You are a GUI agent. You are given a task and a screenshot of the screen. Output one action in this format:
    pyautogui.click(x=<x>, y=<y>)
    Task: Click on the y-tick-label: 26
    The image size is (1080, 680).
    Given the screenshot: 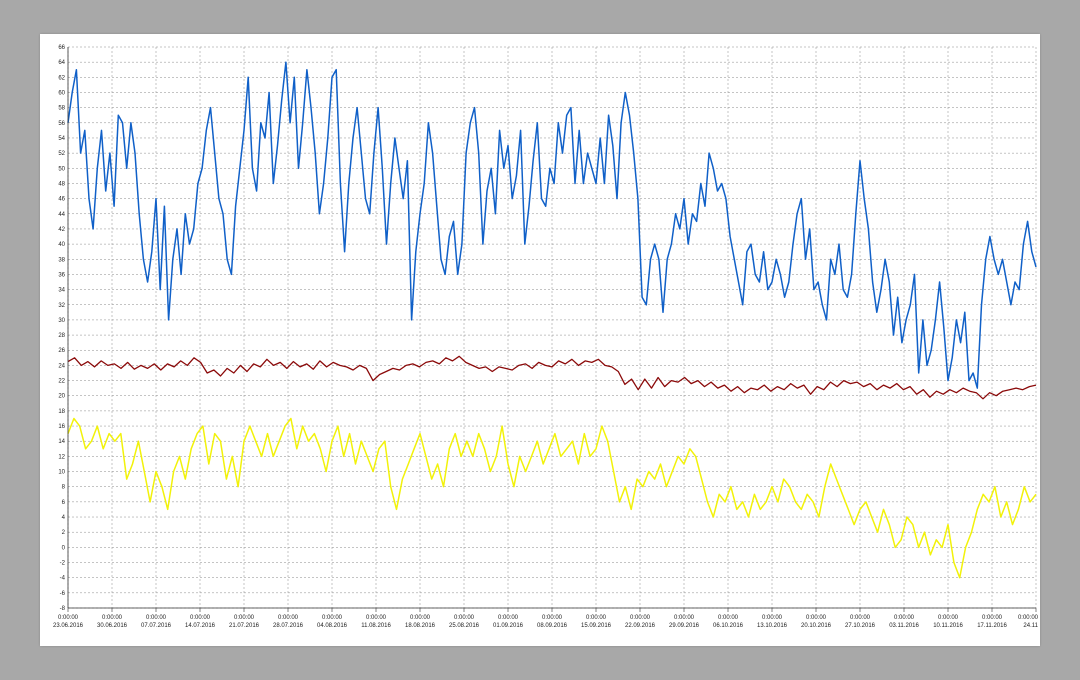 What is the action you would take?
    pyautogui.click(x=61, y=351)
    